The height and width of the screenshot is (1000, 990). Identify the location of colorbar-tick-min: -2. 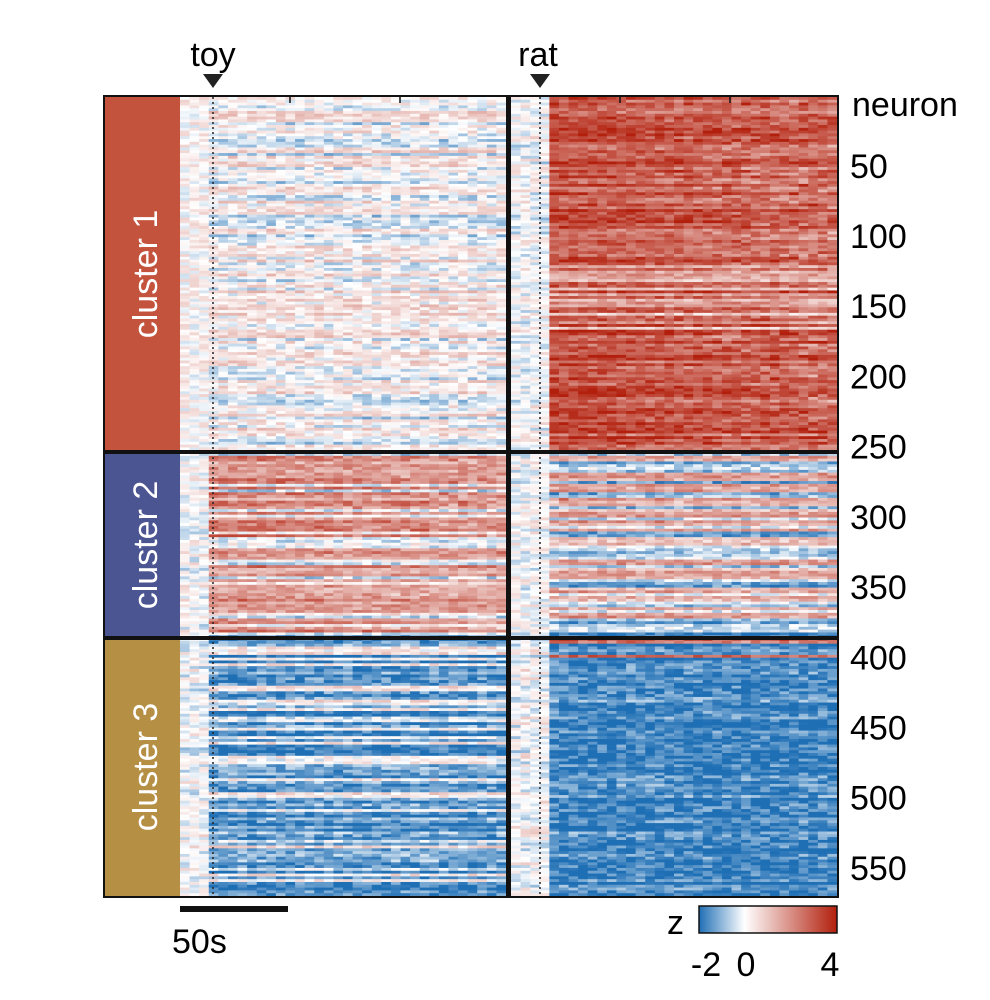
(706, 965).